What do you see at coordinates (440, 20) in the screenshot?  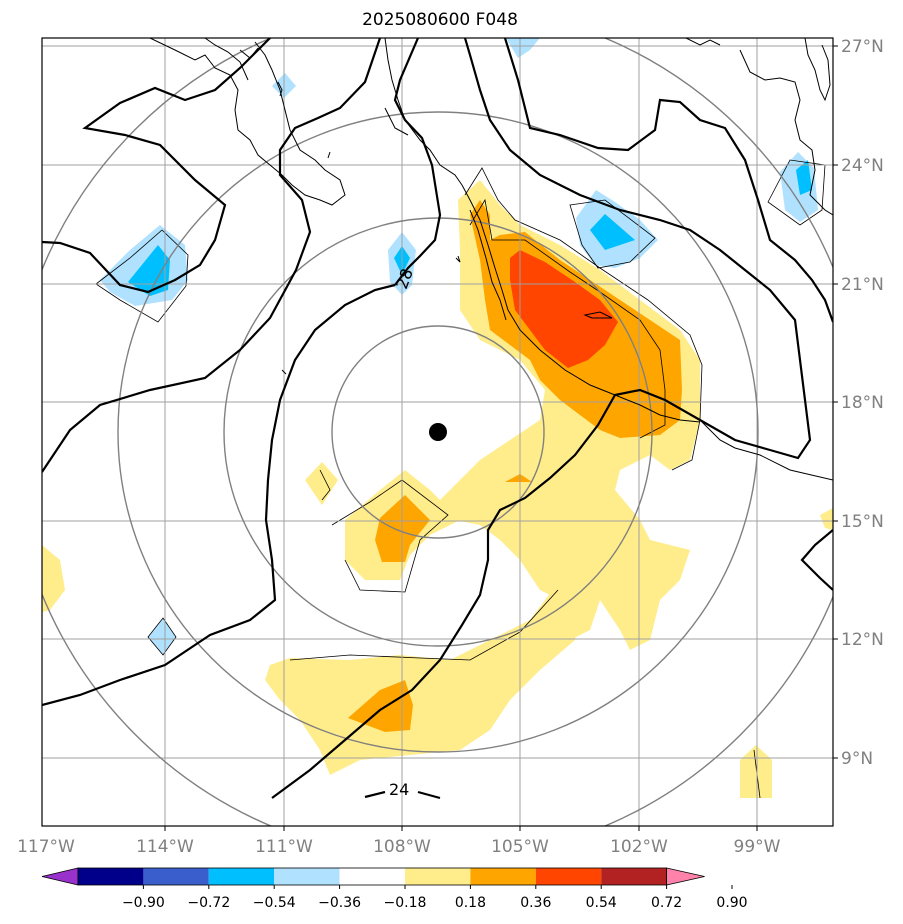 I see `map-title: 2025080600 F048` at bounding box center [440, 20].